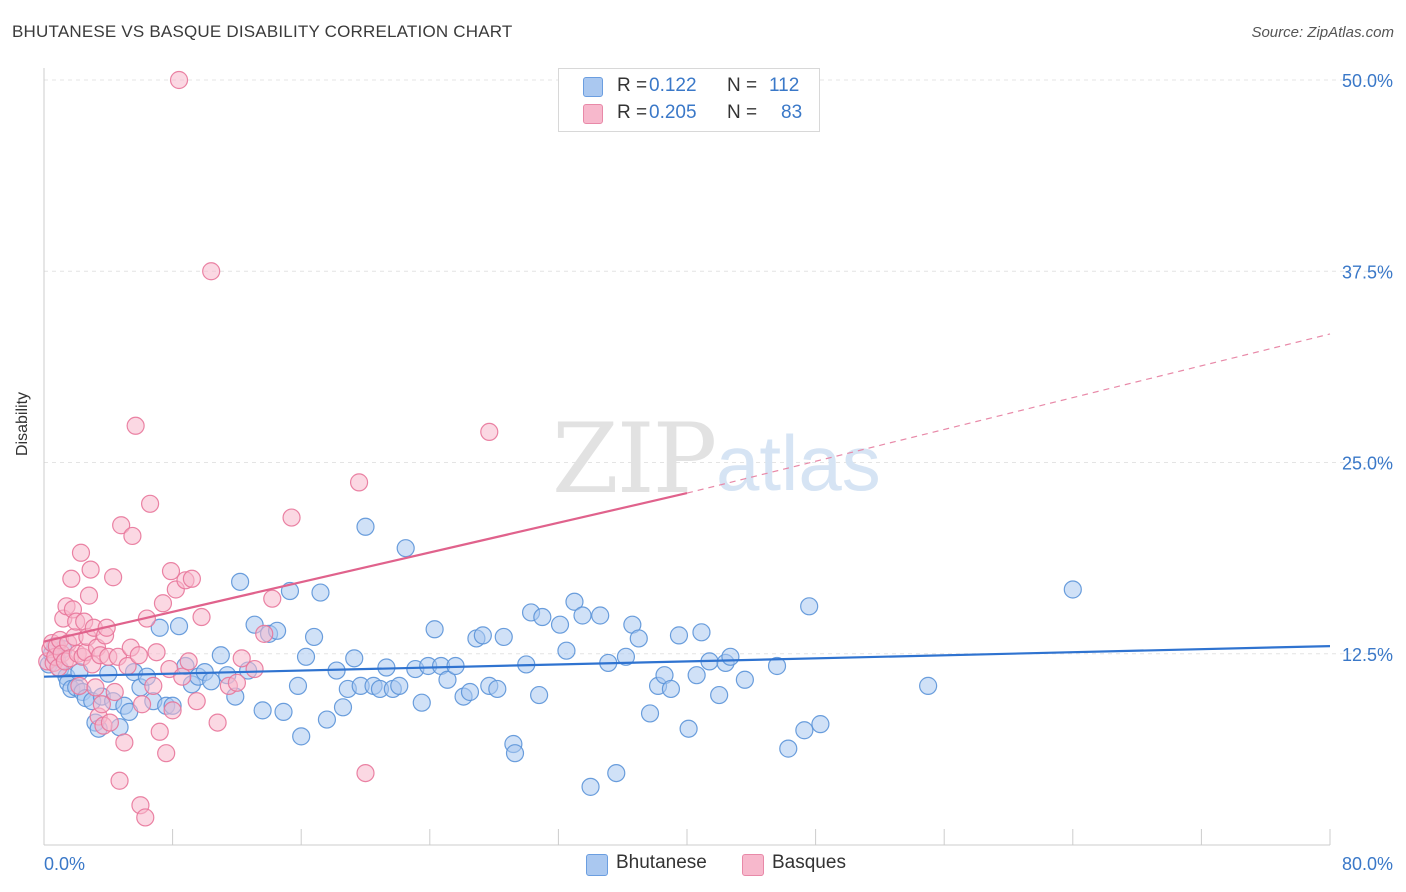 This screenshot has width=1406, height=892. Describe the element at coordinates (1367, 864) in the screenshot. I see `x-tick-label-max: 80.0%` at that location.